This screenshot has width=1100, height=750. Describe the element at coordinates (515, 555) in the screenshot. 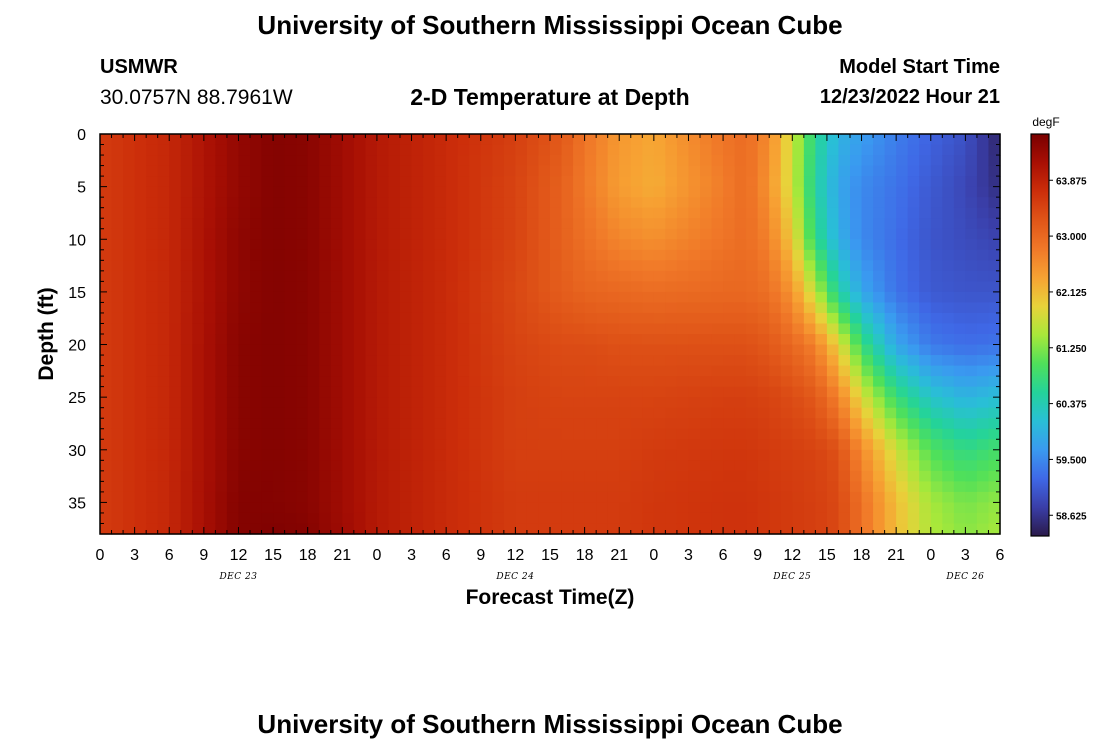

I see `x-tick-label: 12` at that location.